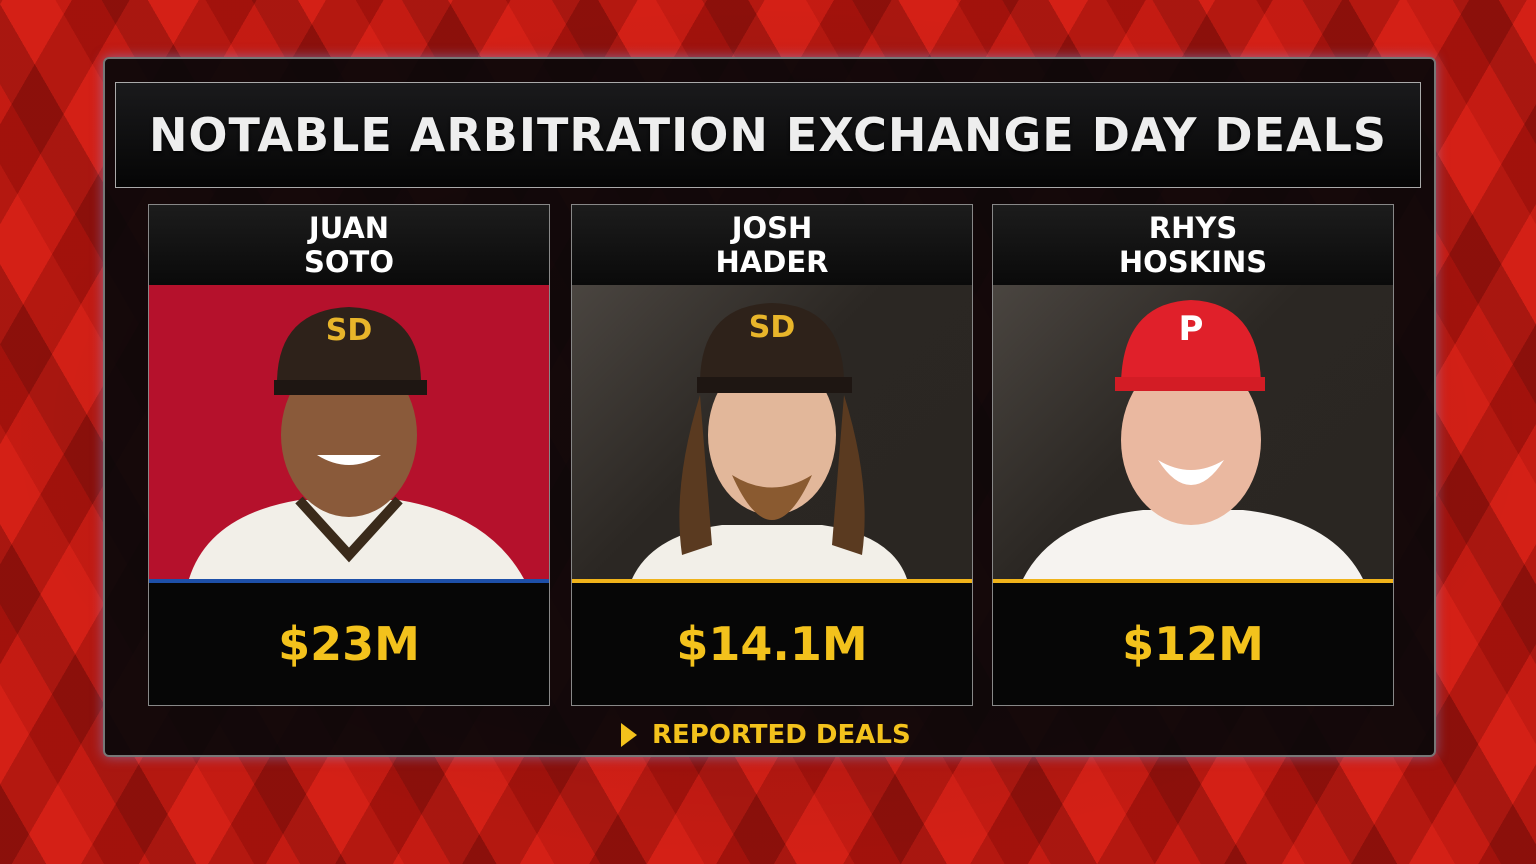  What do you see at coordinates (1193, 262) in the screenshot?
I see `last-name: HOSKINS` at bounding box center [1193, 262].